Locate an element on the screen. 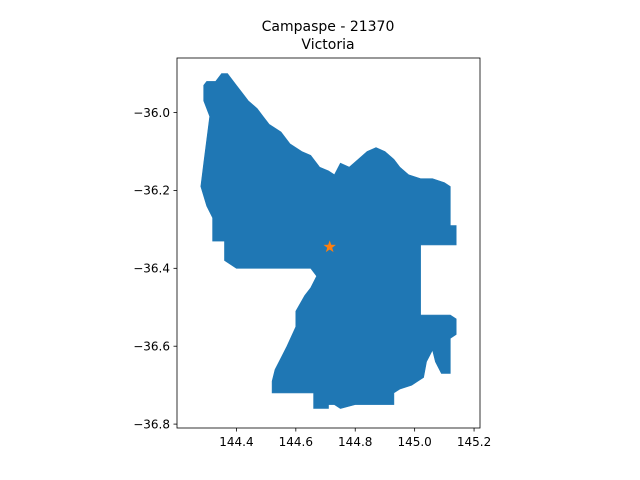 The image size is (640, 480). chart-title: Campaspe - 21370 is located at coordinates (328, 27).